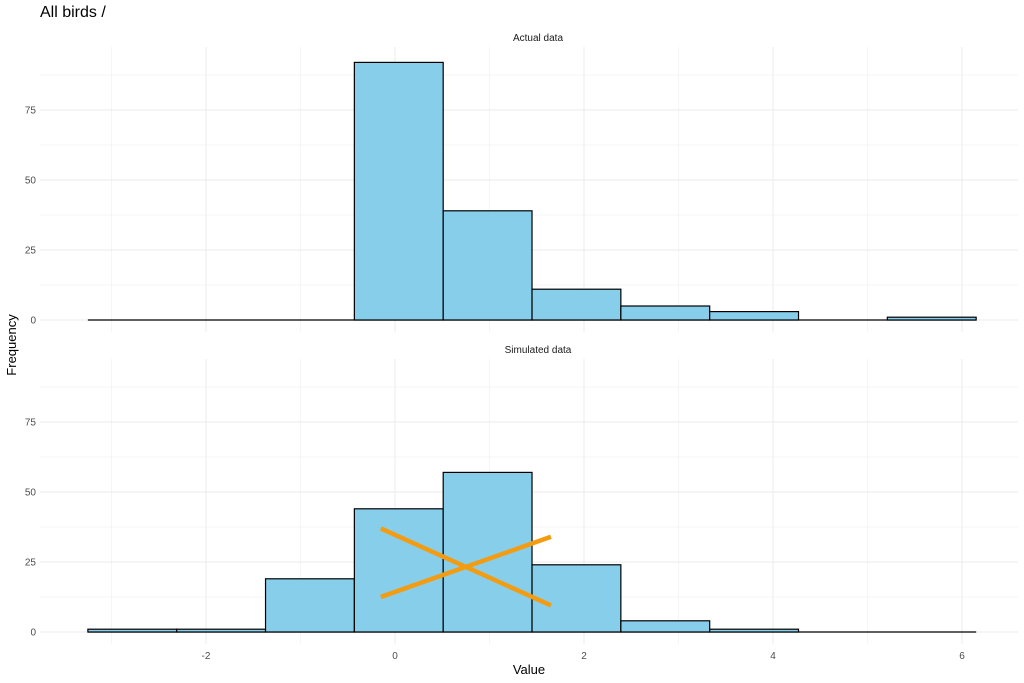 The width and height of the screenshot is (1024, 683). I want to click on x-tick-label: 2, so click(584, 656).